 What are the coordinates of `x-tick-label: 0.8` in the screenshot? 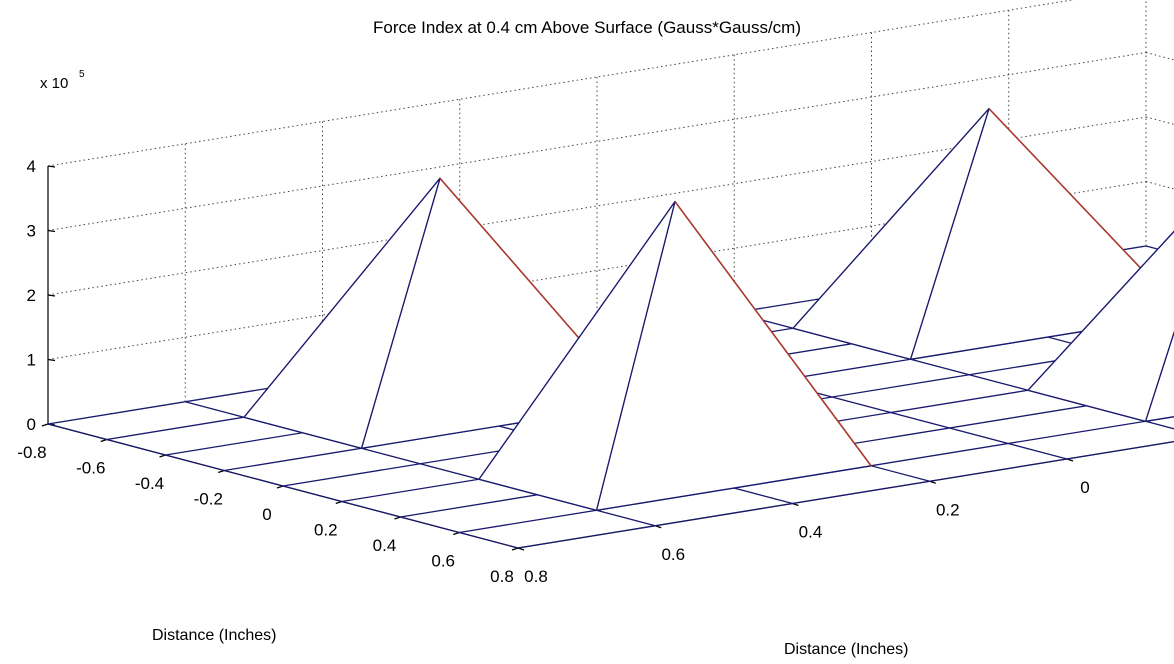 It's located at (502, 576).